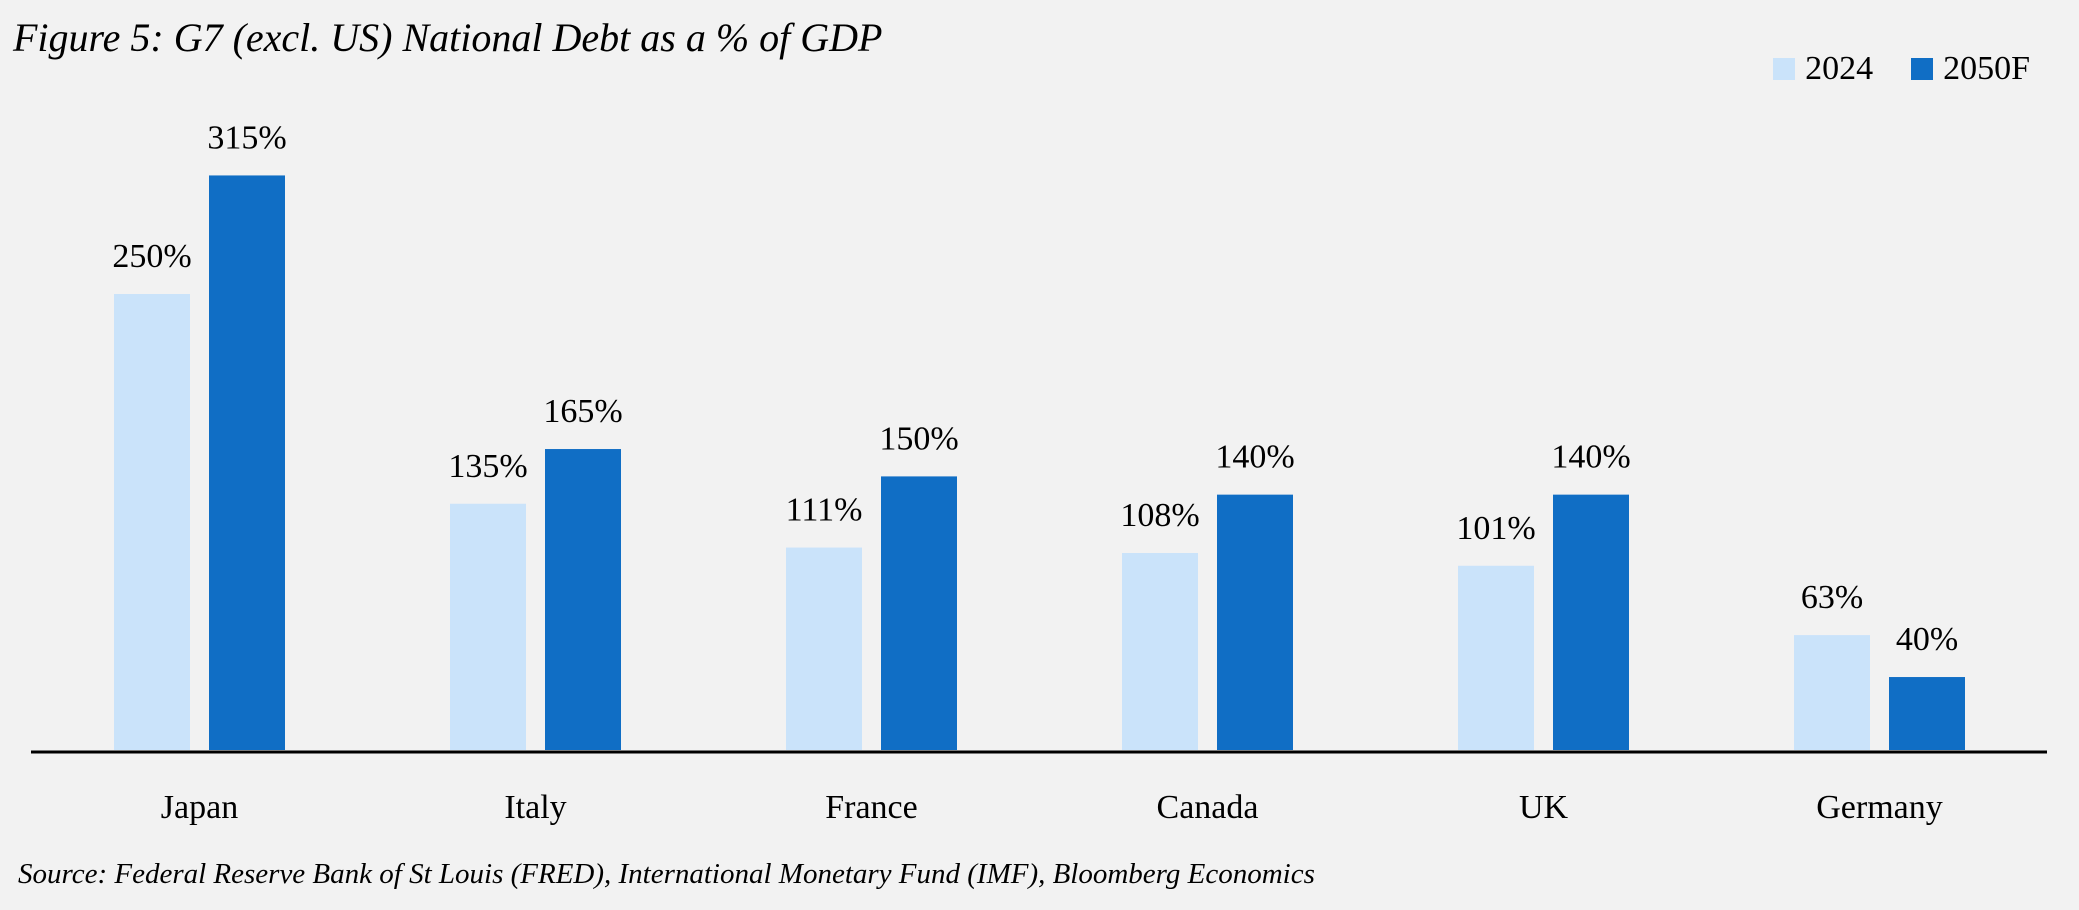 The height and width of the screenshot is (910, 2079). I want to click on value-label-italy-2024: 135%, so click(487, 466).